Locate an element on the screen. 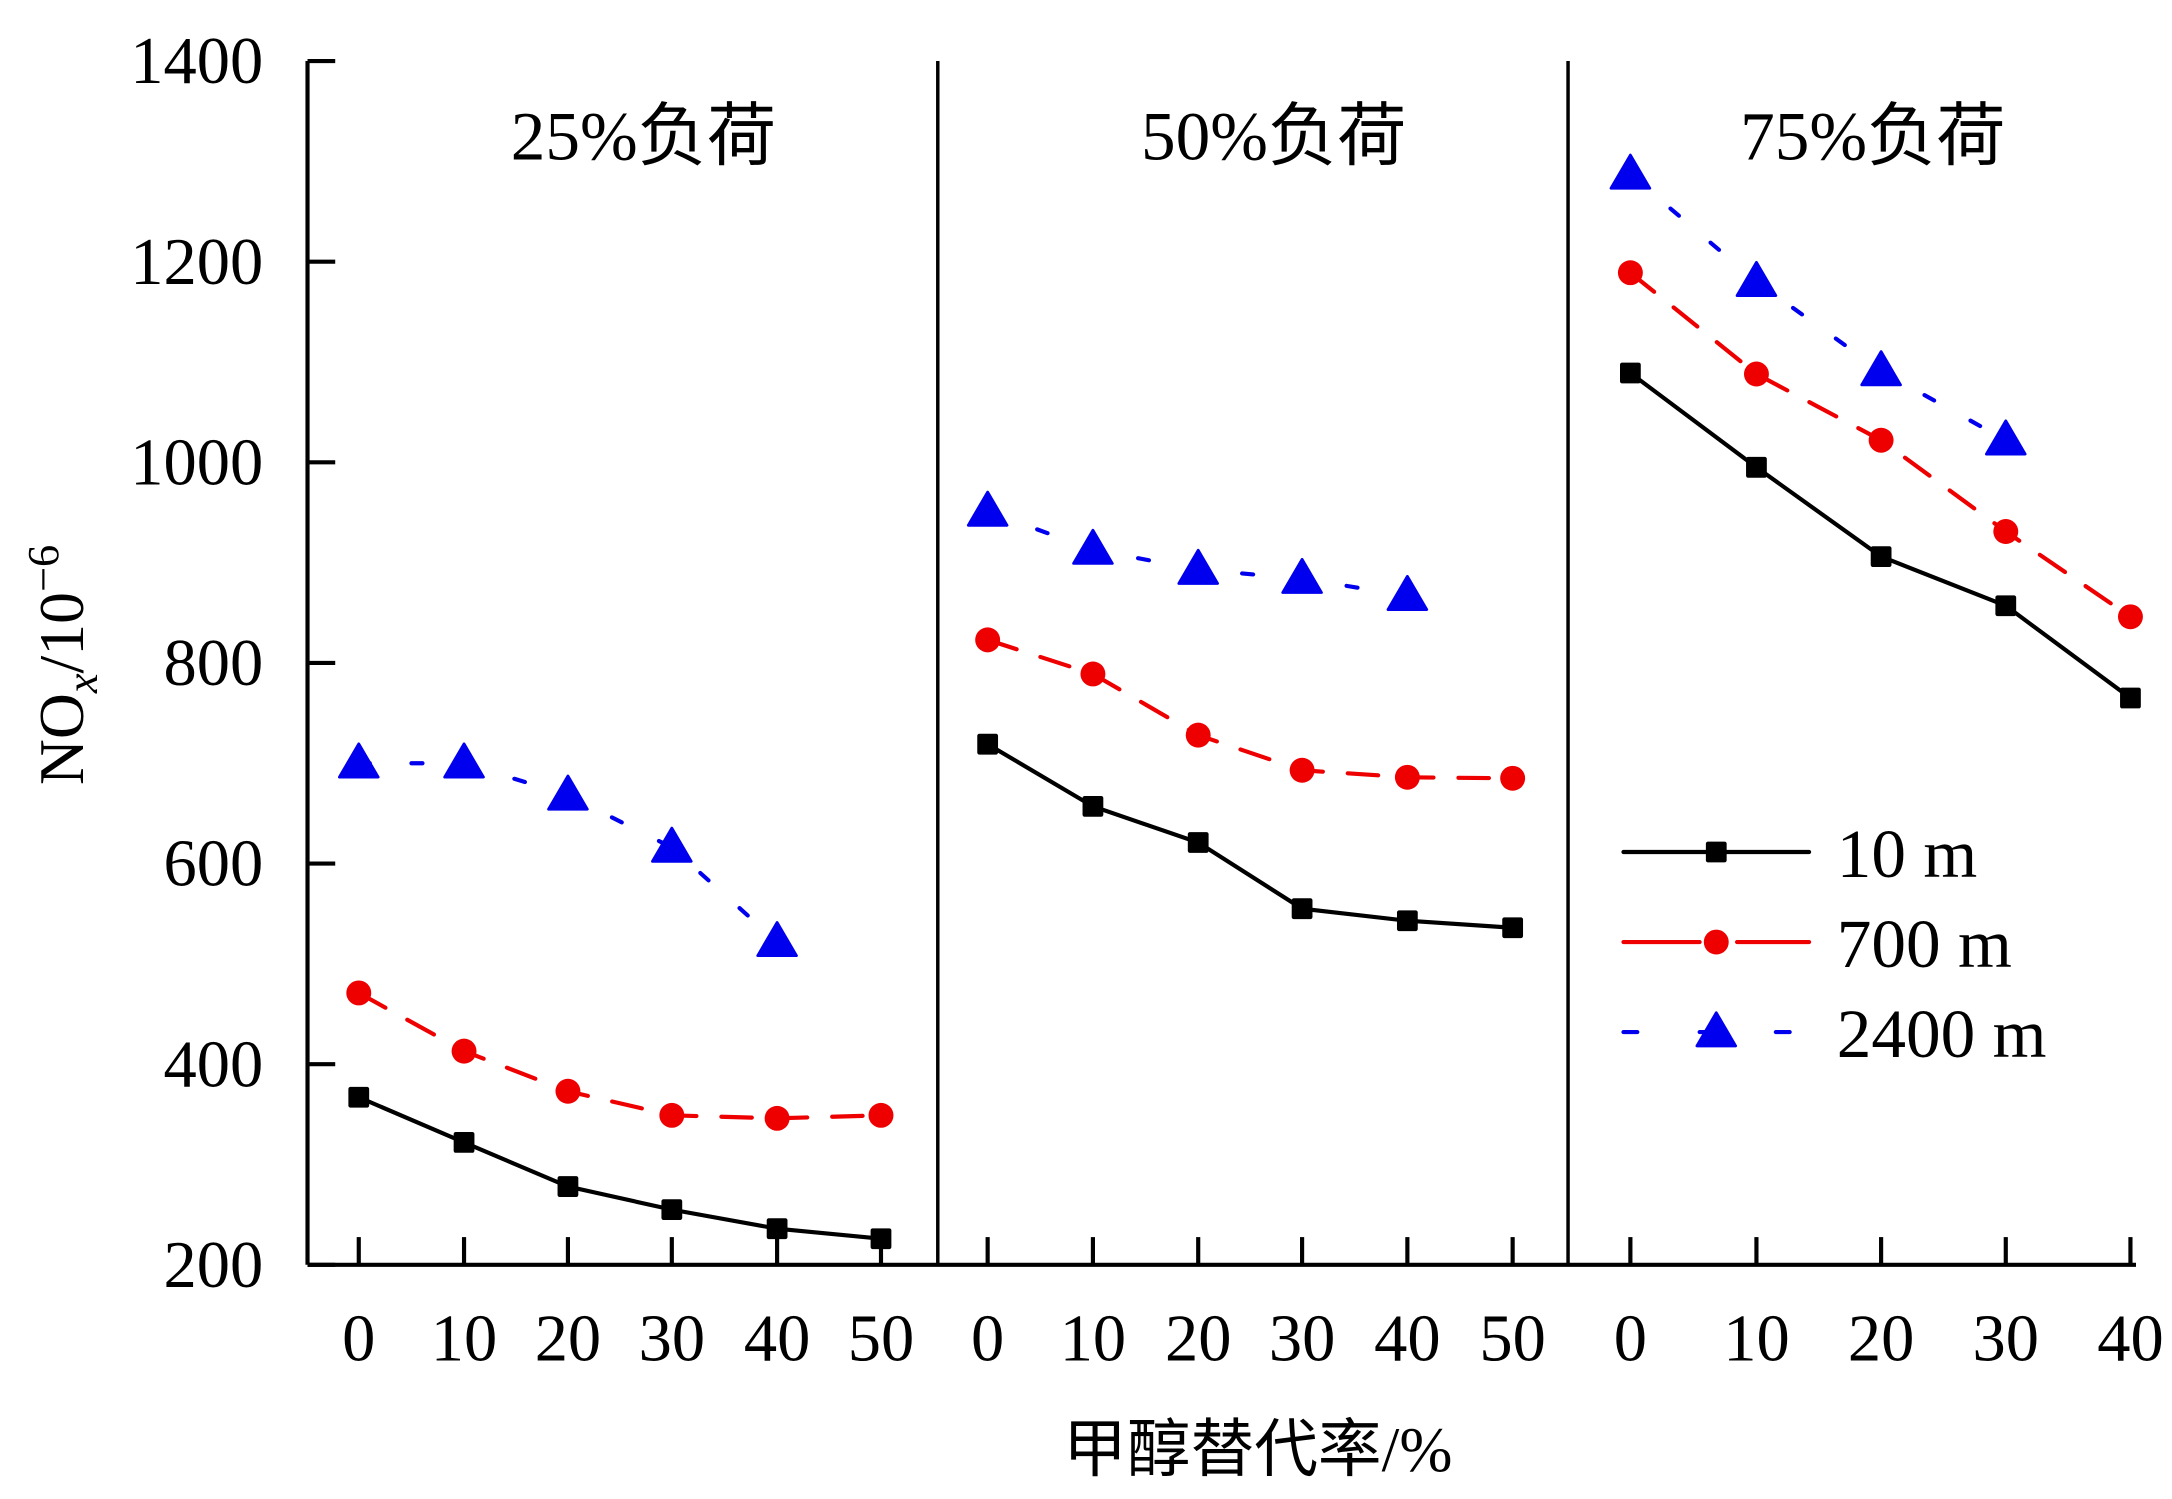  y-tick-label: 1200 is located at coordinates (196, 262).